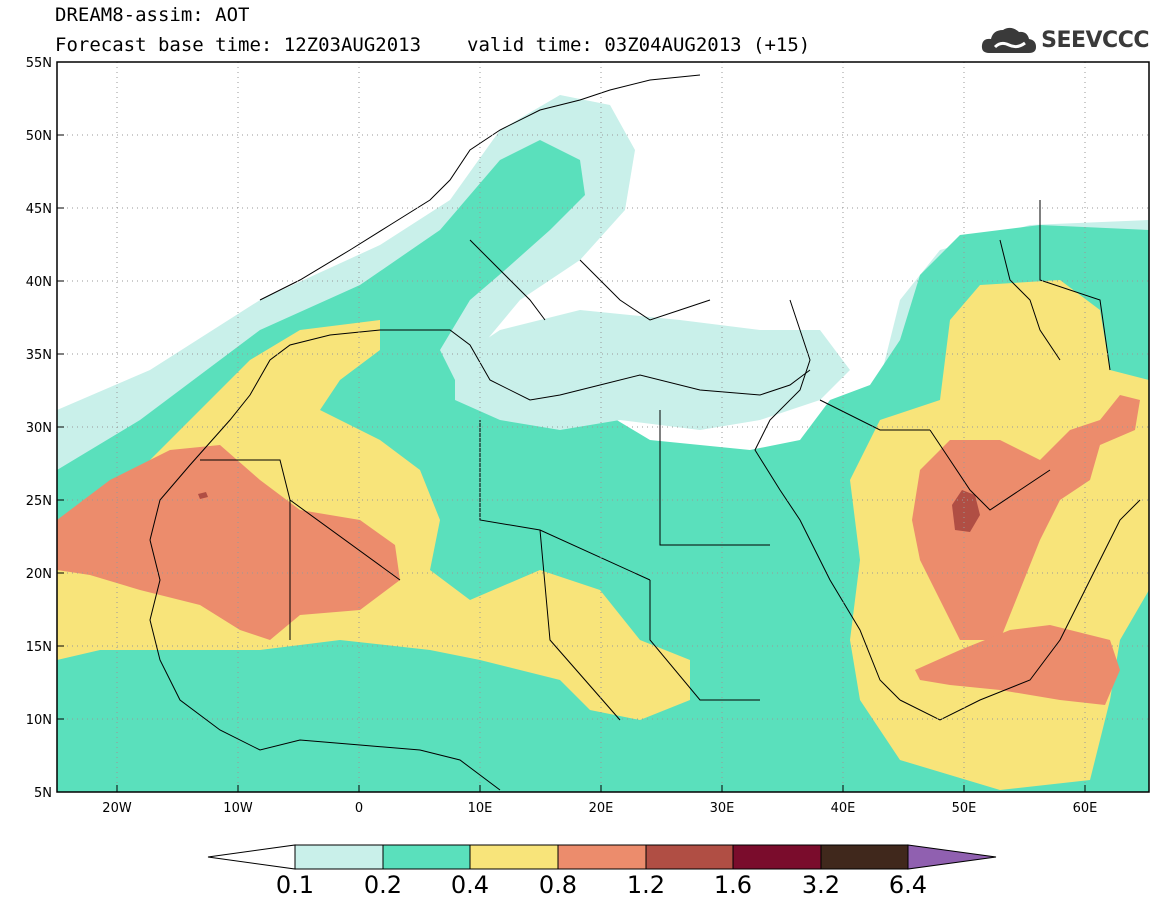  What do you see at coordinates (203, 495) in the screenshot?
I see `aot-band-1.2-small` at bounding box center [203, 495].